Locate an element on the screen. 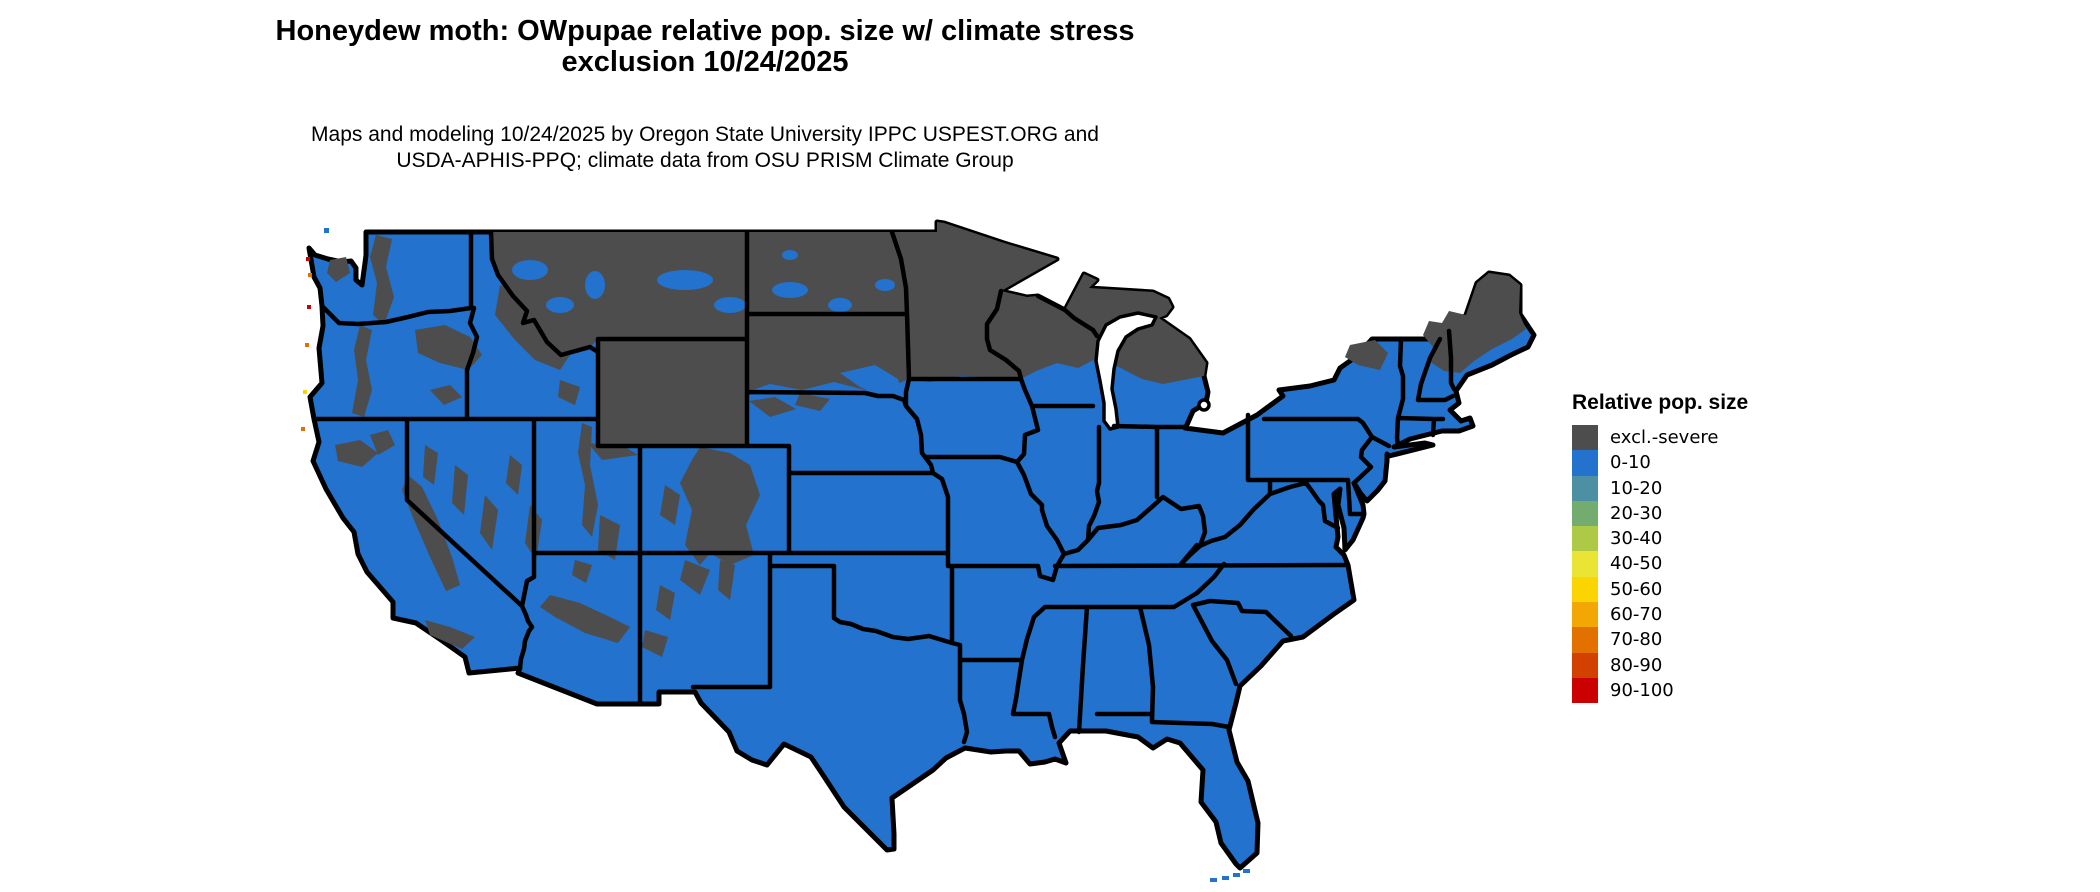  exclusion-se-idaho is located at coordinates (569, 392).